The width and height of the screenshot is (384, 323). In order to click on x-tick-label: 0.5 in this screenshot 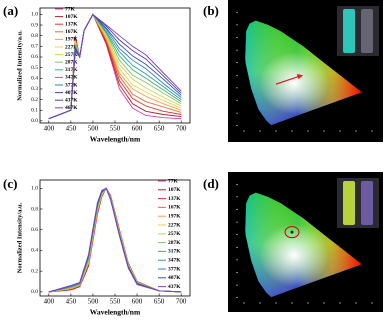, I will do `click(324, 307)`.